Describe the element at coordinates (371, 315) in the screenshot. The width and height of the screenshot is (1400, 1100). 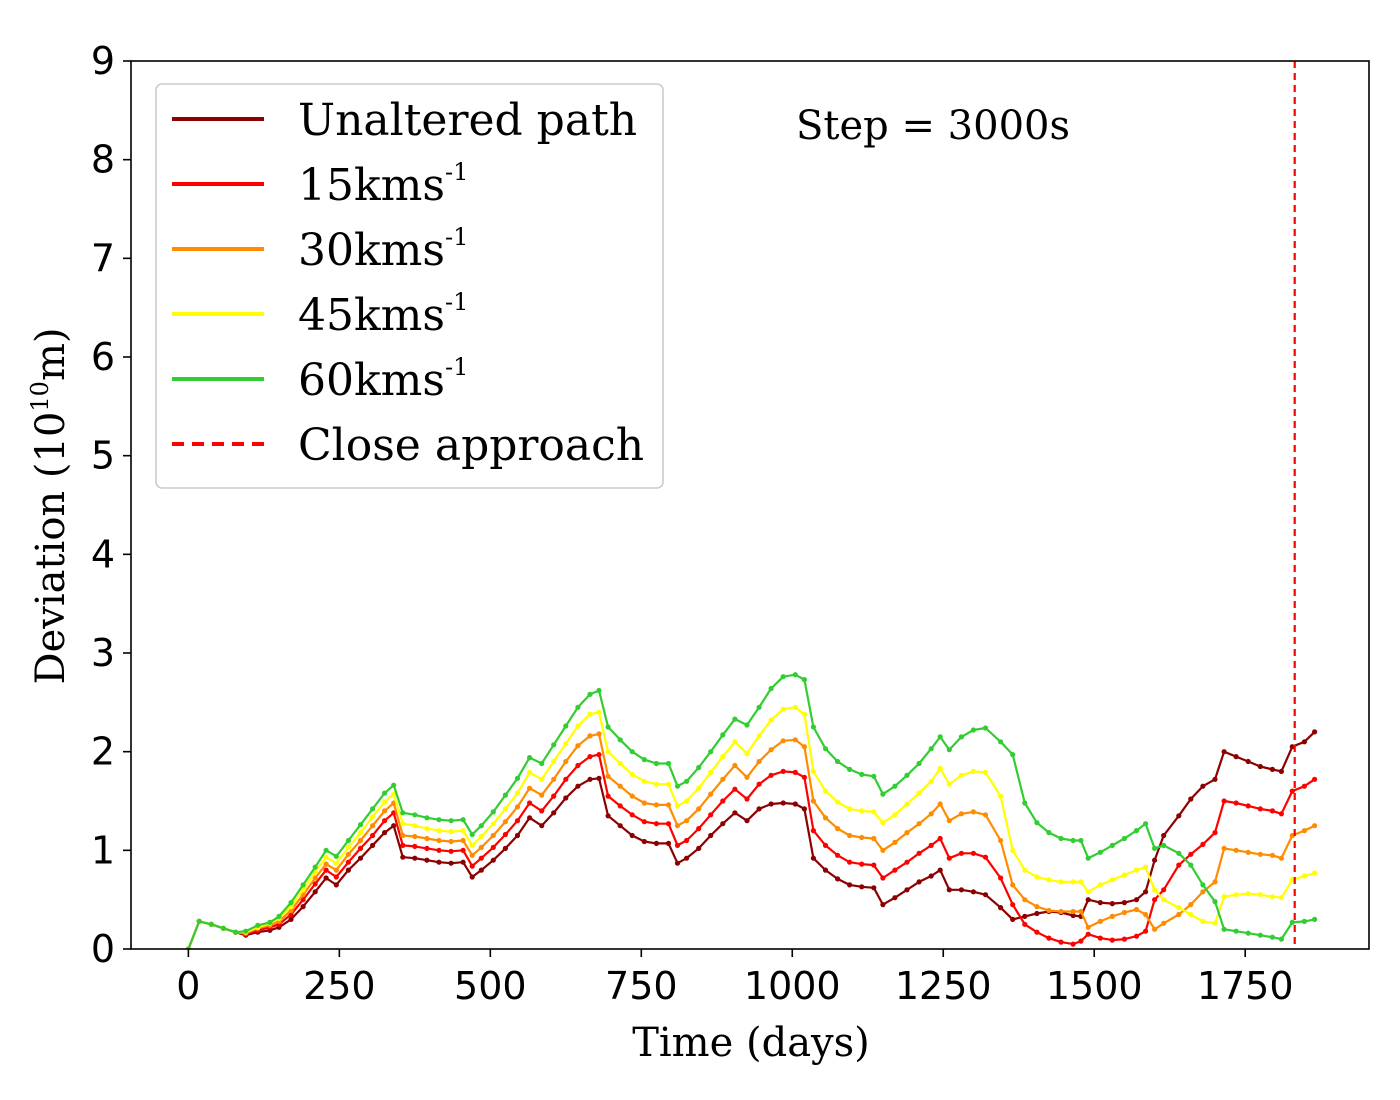
I see `legend-label-text: 45kms` at that location.